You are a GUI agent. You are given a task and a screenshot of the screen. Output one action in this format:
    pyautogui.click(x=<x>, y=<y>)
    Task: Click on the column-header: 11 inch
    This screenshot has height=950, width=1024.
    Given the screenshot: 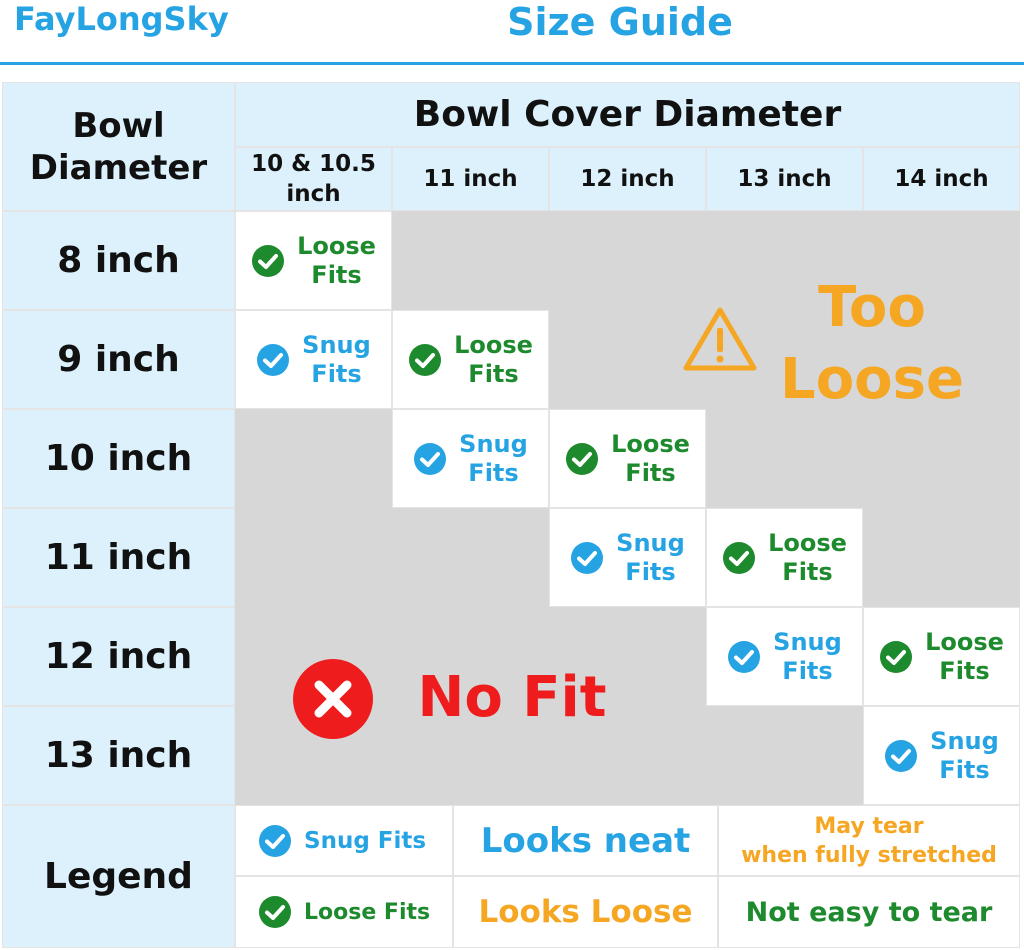 What is the action you would take?
    pyautogui.click(x=470, y=179)
    